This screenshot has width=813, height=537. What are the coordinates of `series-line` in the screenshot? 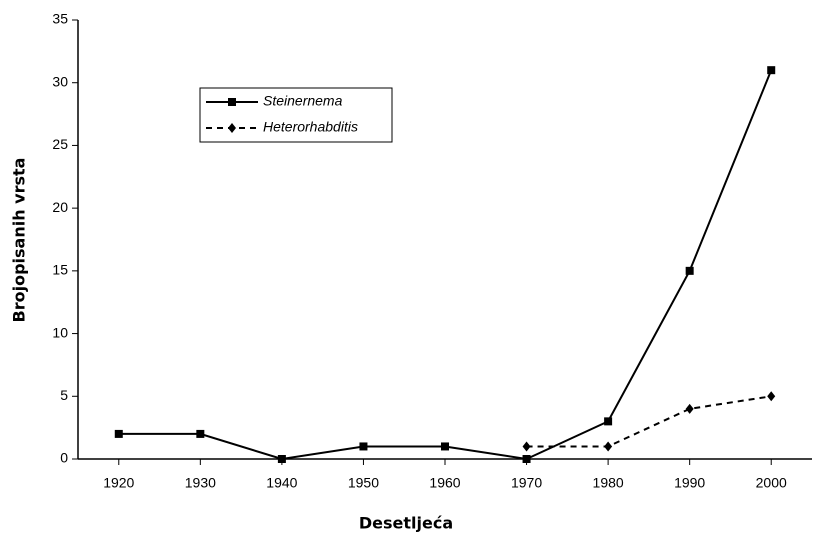 It's located at (649, 421).